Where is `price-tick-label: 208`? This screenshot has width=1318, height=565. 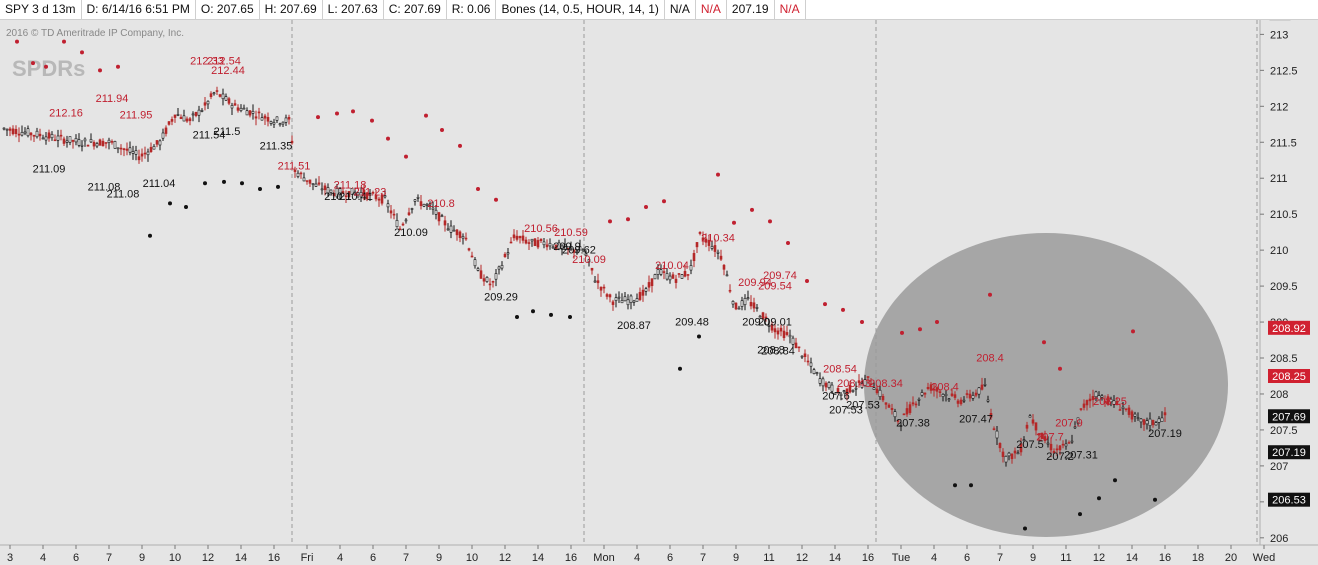 price-tick-label: 208 is located at coordinates (1279, 395).